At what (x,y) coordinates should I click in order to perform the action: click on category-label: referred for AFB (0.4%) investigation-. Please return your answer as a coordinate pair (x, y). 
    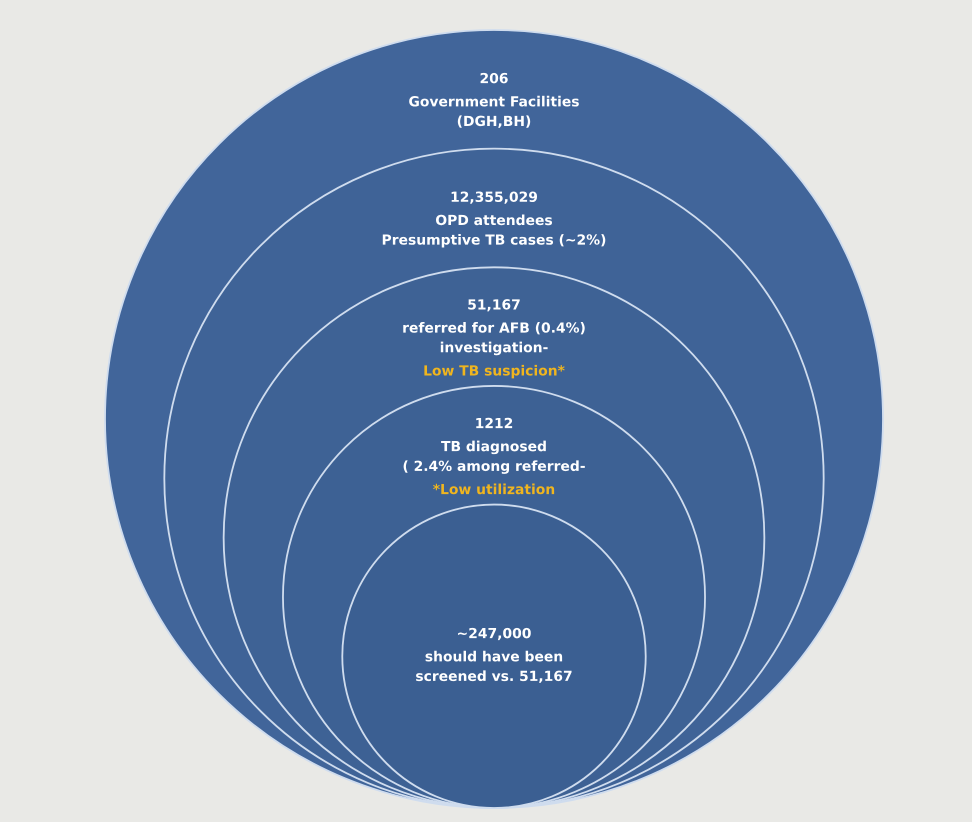
    Looking at the image, I should click on (494, 339).